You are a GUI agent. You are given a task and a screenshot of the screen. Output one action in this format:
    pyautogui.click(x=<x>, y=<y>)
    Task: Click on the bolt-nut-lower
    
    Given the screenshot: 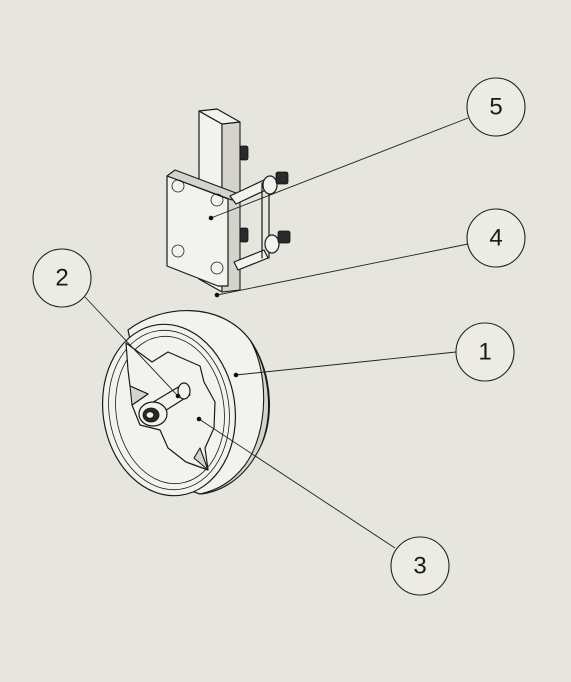 What is the action you would take?
    pyautogui.click(x=277, y=242)
    